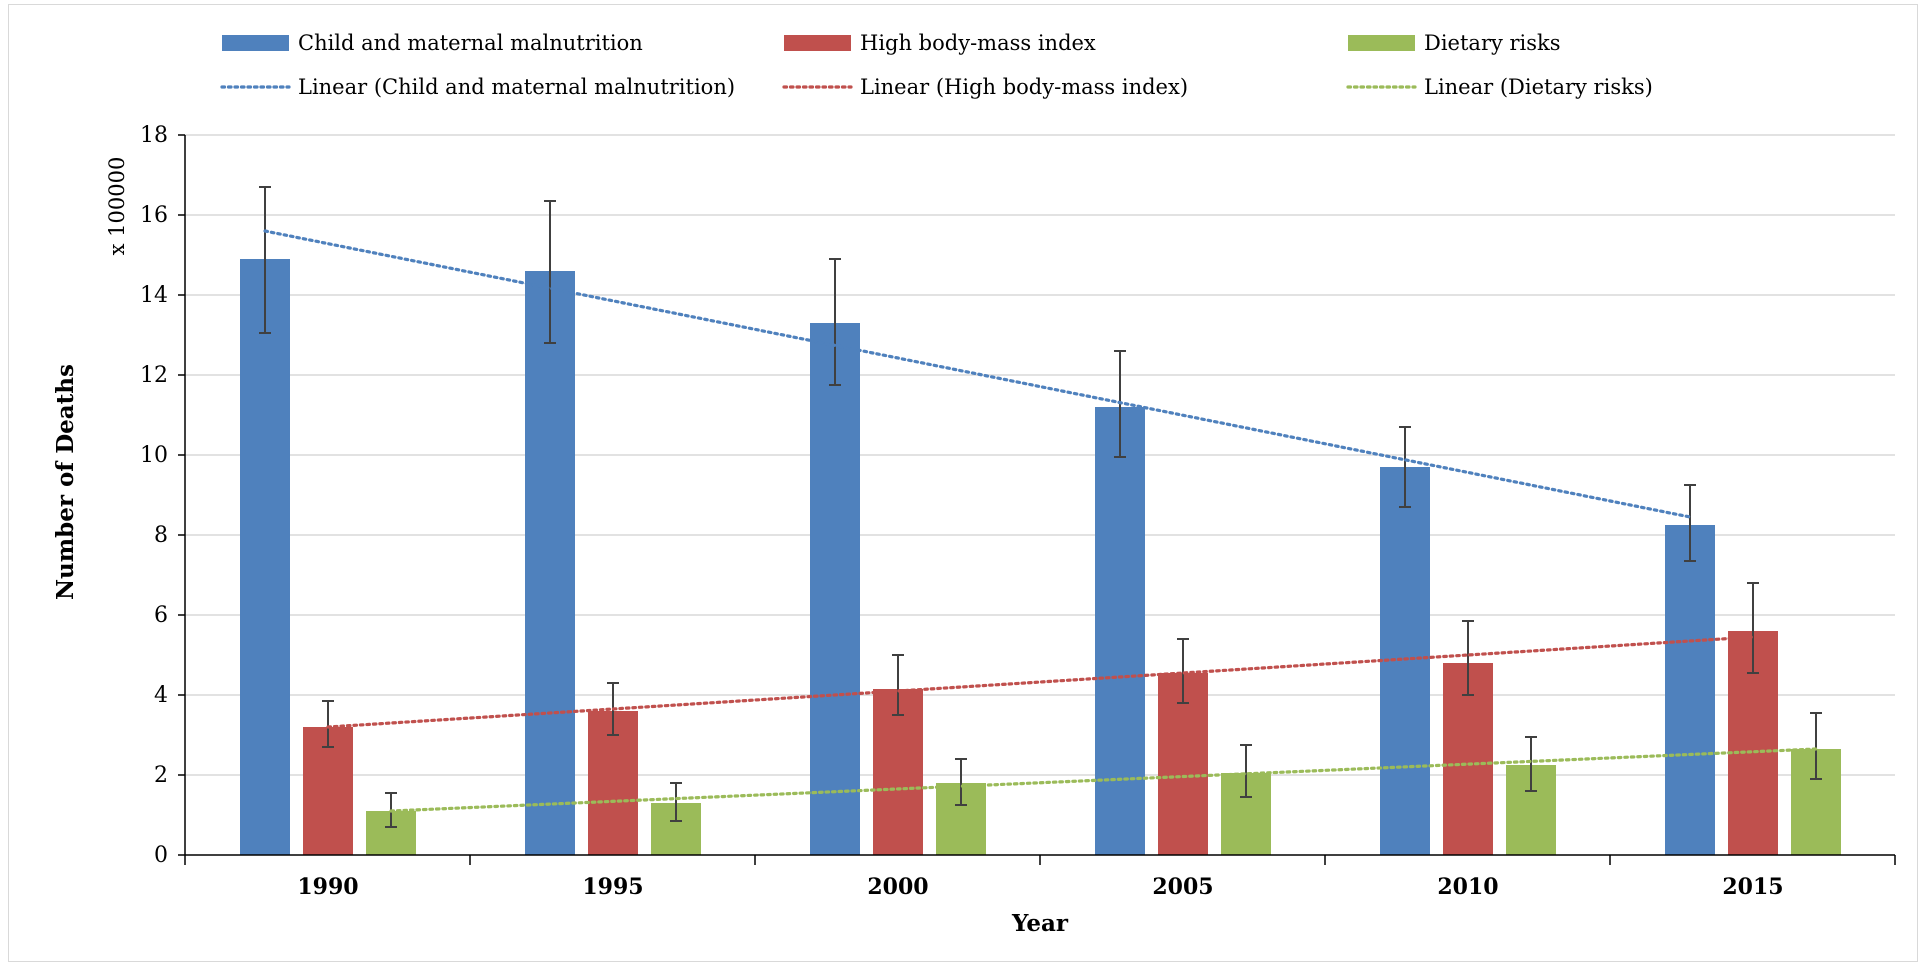  Describe the element at coordinates (117, 206) in the screenshot. I see `y-unit-label: x 100000` at that location.